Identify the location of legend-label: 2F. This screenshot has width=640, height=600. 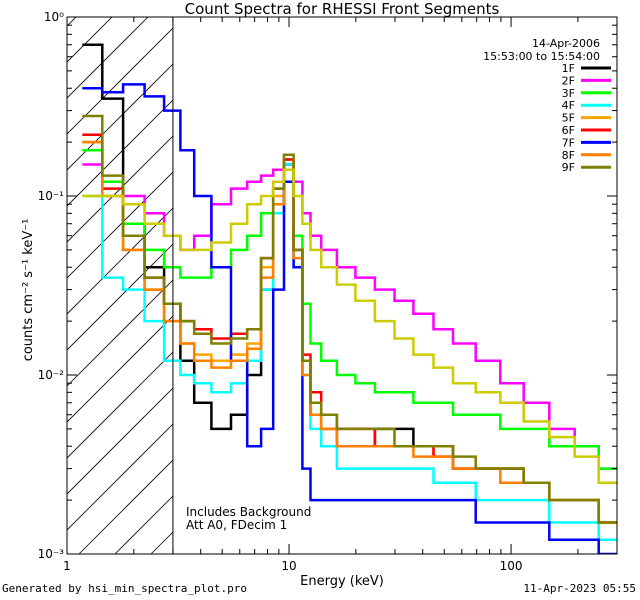
(568, 80).